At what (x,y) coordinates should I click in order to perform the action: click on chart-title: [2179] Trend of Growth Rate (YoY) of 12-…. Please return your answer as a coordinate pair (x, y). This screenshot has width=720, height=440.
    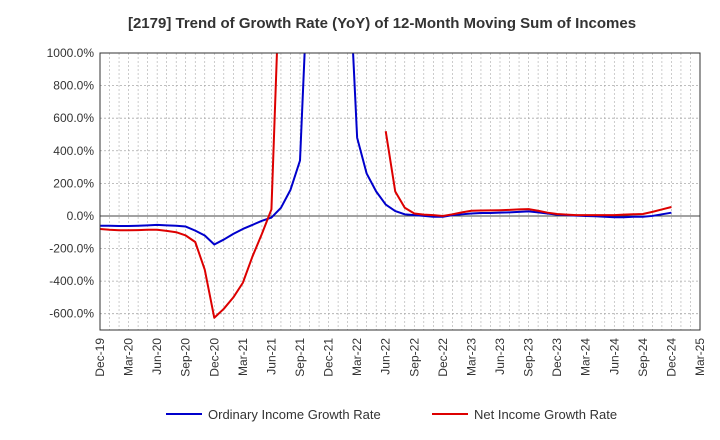
    Looking at the image, I should click on (382, 23).